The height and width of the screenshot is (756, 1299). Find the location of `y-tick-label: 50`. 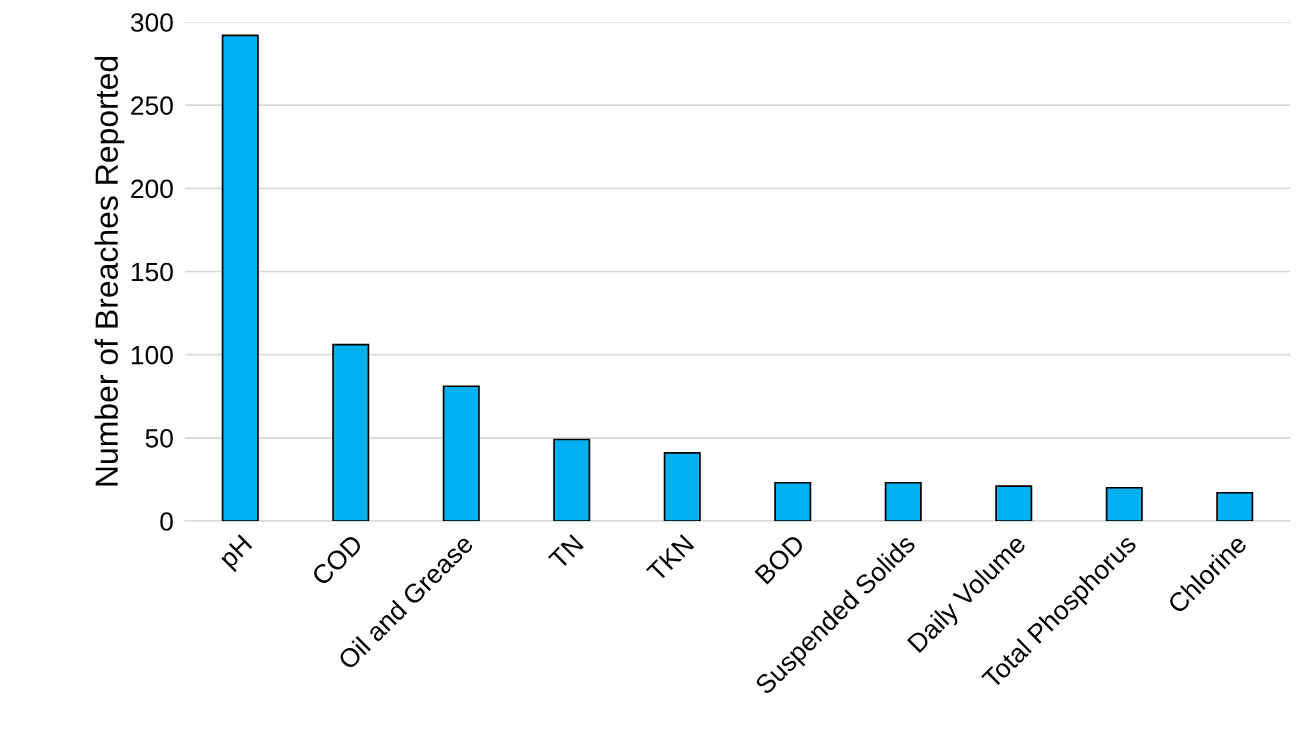

y-tick-label: 50 is located at coordinates (159, 438).